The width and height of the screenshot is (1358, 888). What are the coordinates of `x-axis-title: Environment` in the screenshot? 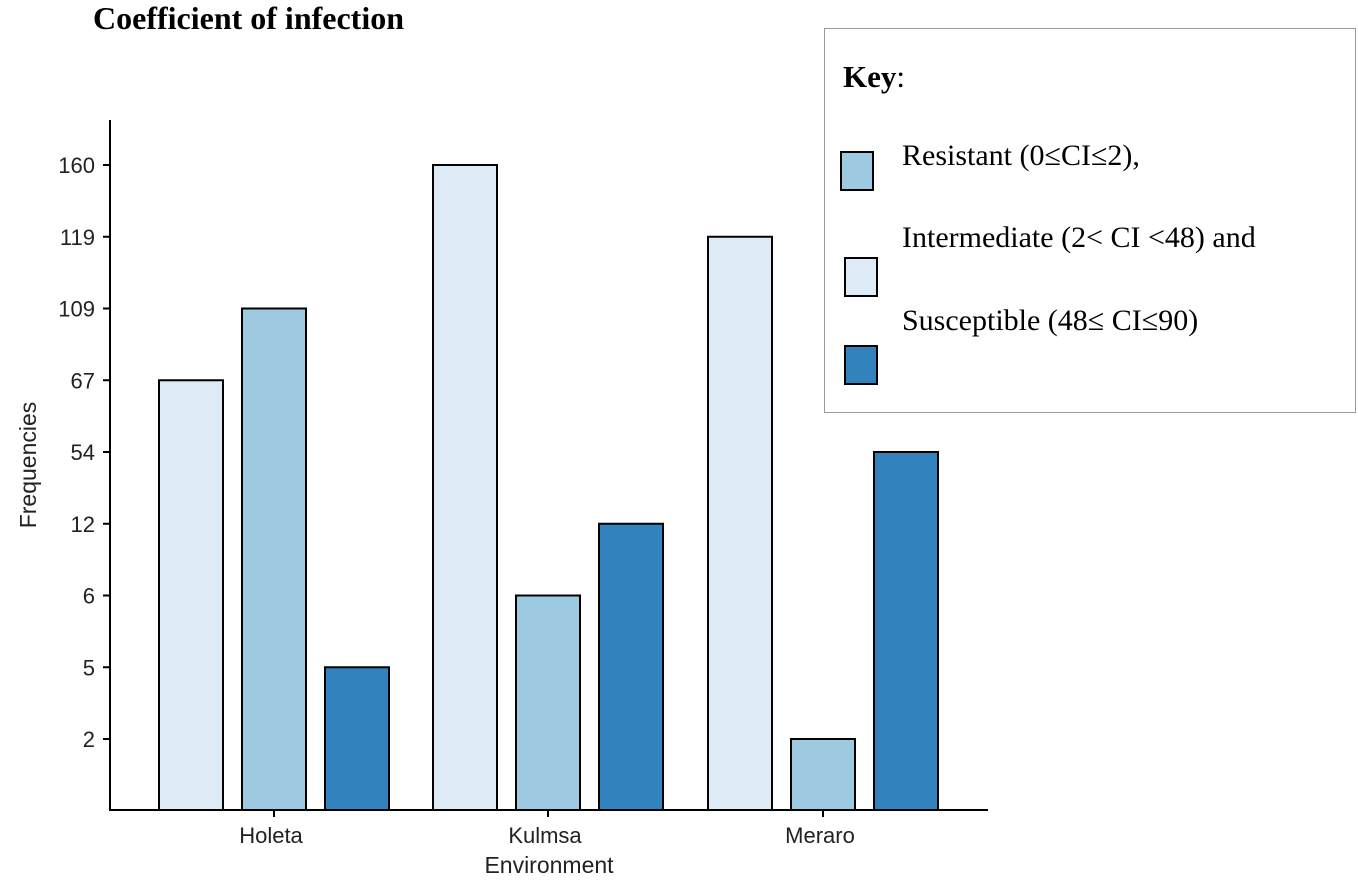 It's located at (549, 865).